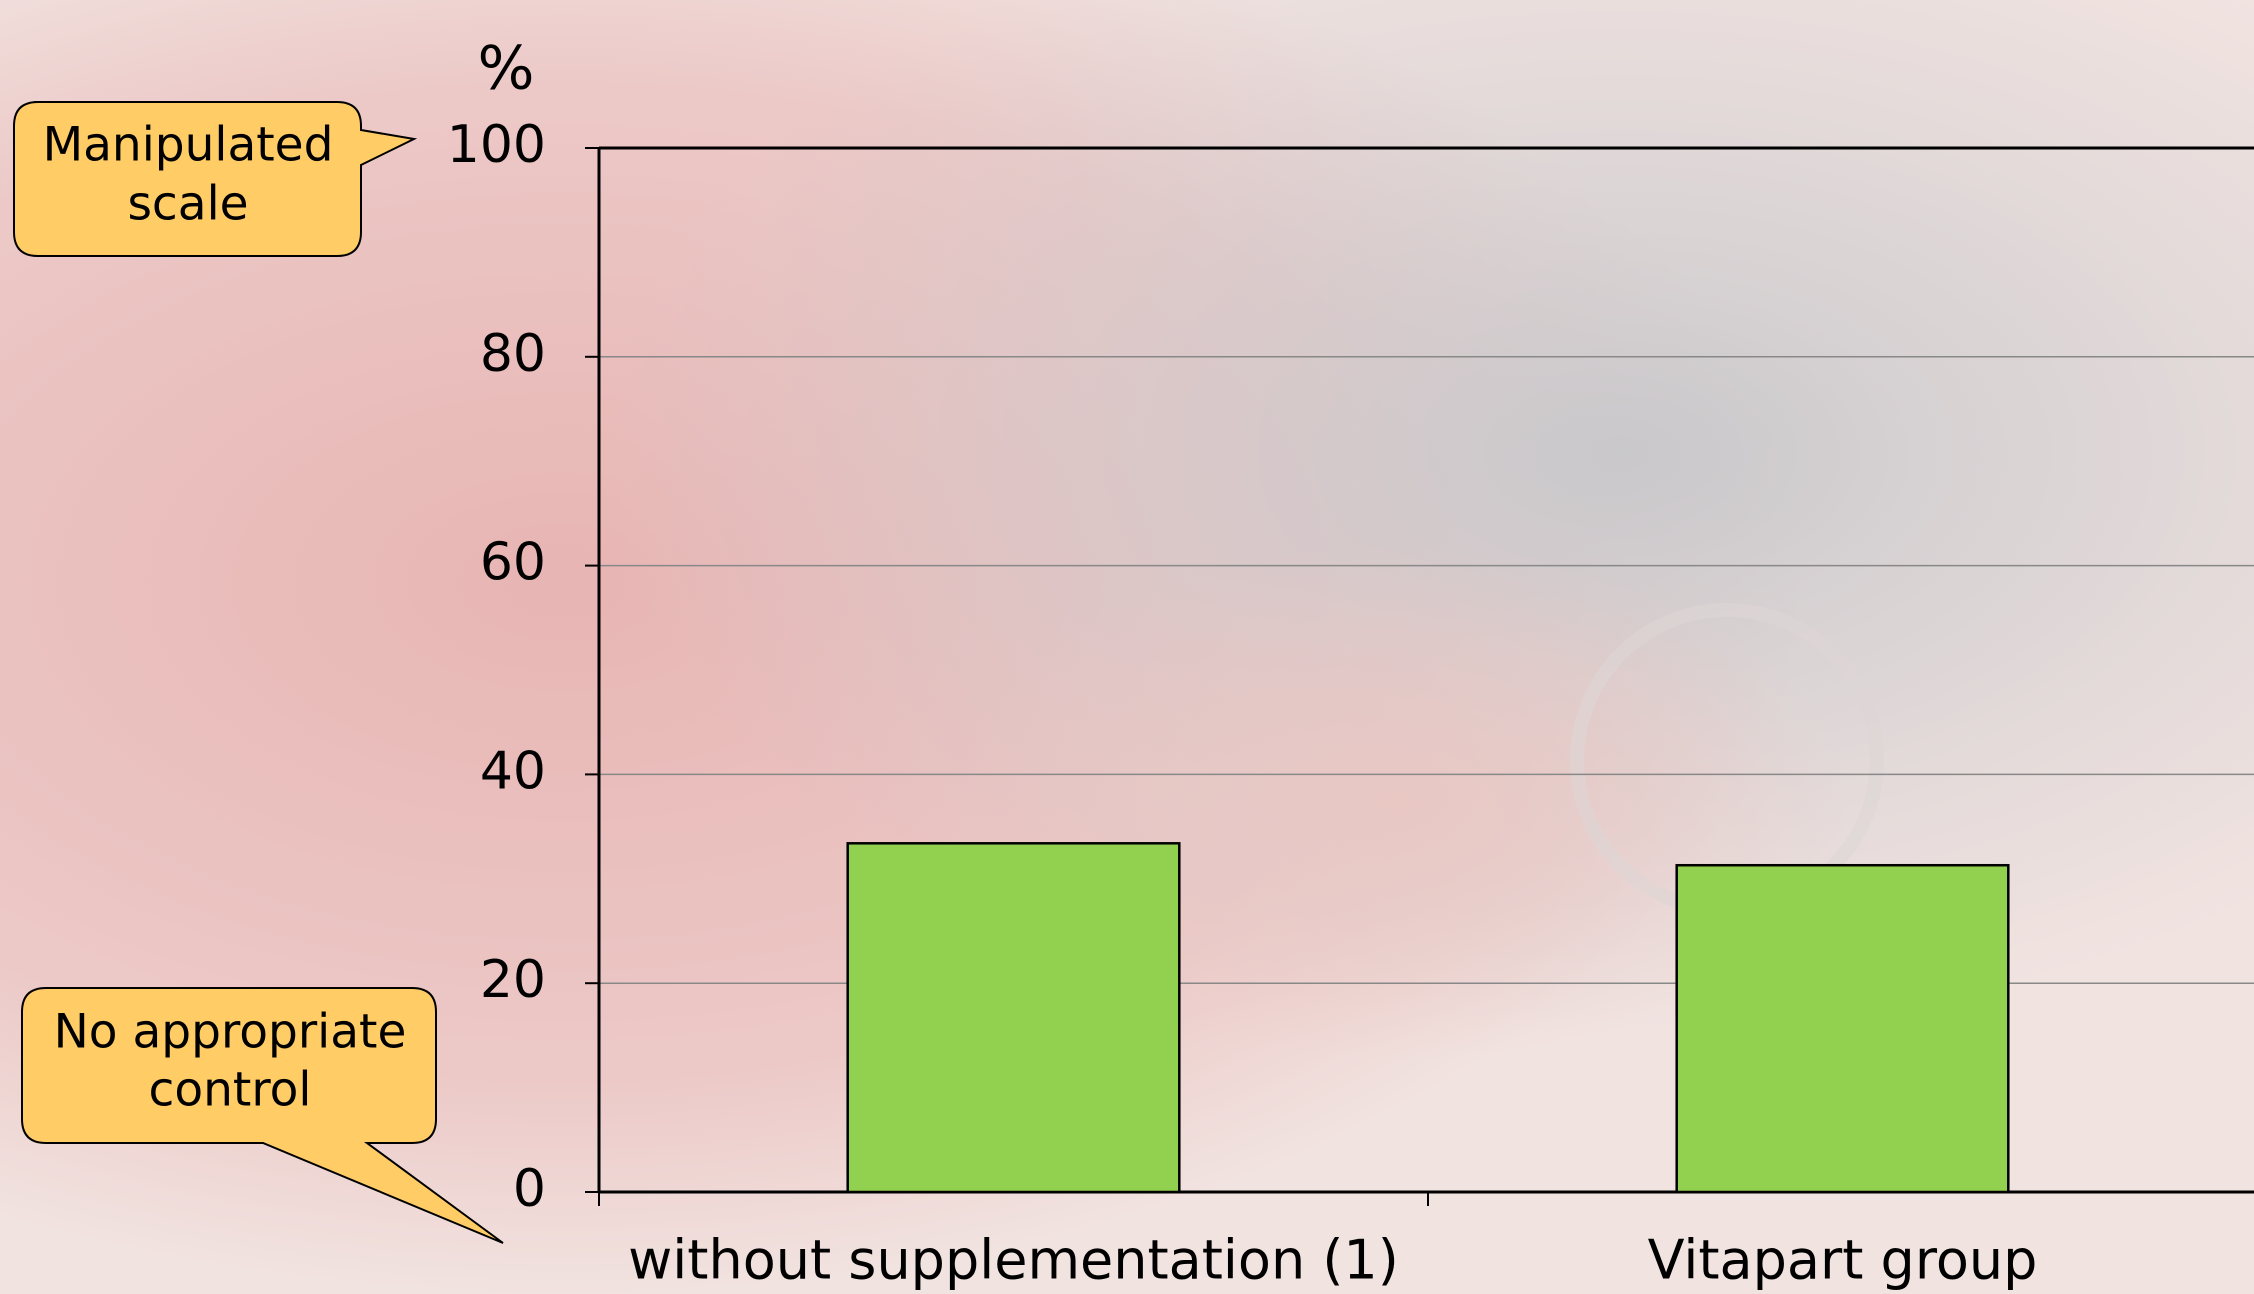  What do you see at coordinates (187, 204) in the screenshot?
I see `annotation: scale` at bounding box center [187, 204].